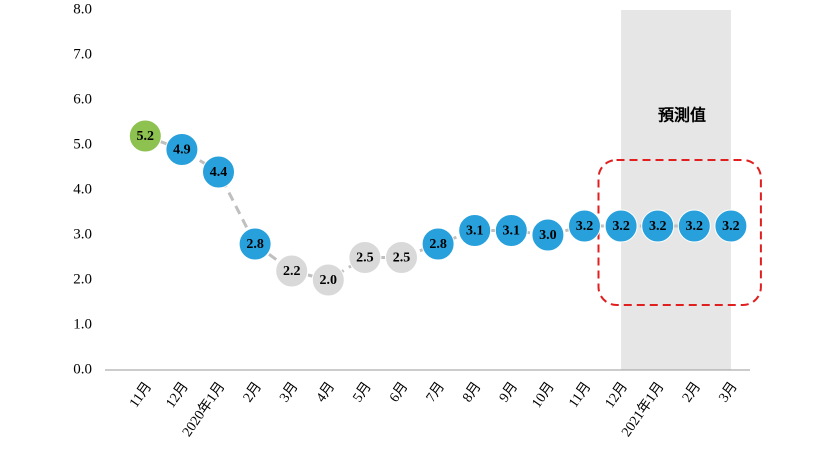 The height and width of the screenshot is (470, 840). What do you see at coordinates (543, 395) in the screenshot?
I see `x-tick-label: 10月` at bounding box center [543, 395].